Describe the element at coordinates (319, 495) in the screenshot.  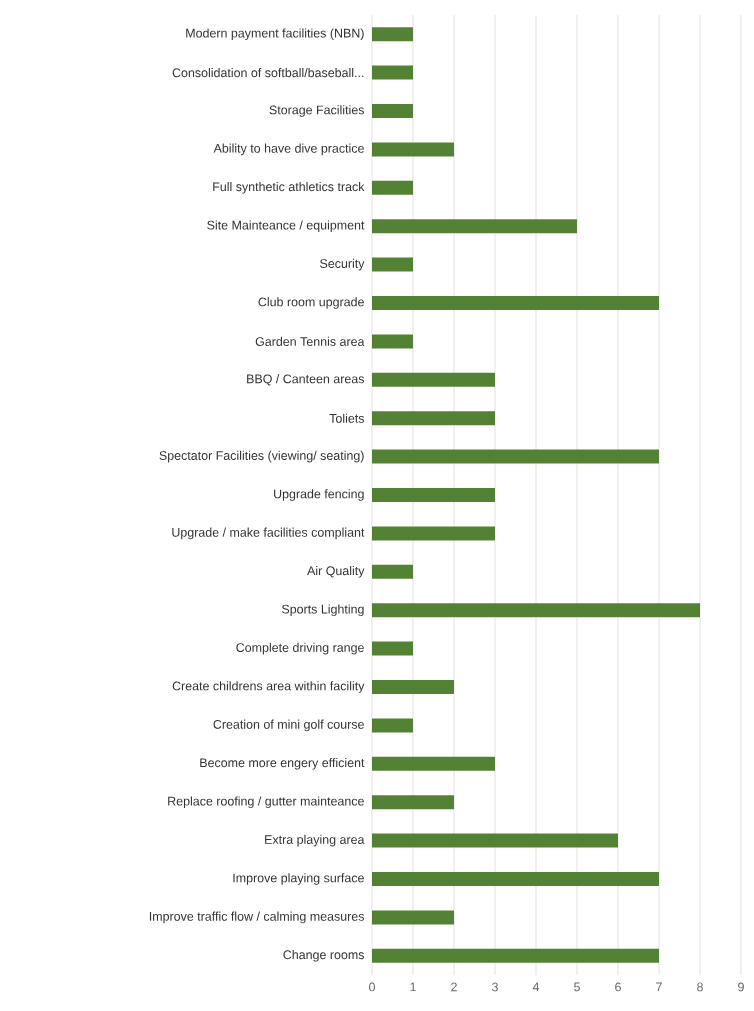
I see `y-tick-label: Upgrade fencing` at that location.